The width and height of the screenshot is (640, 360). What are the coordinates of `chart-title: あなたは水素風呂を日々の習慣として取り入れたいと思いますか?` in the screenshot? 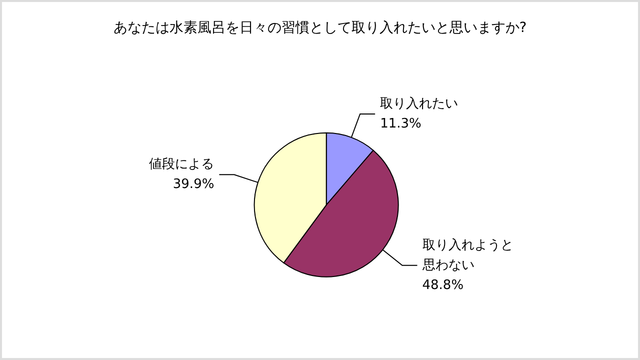 It's located at (320, 28).